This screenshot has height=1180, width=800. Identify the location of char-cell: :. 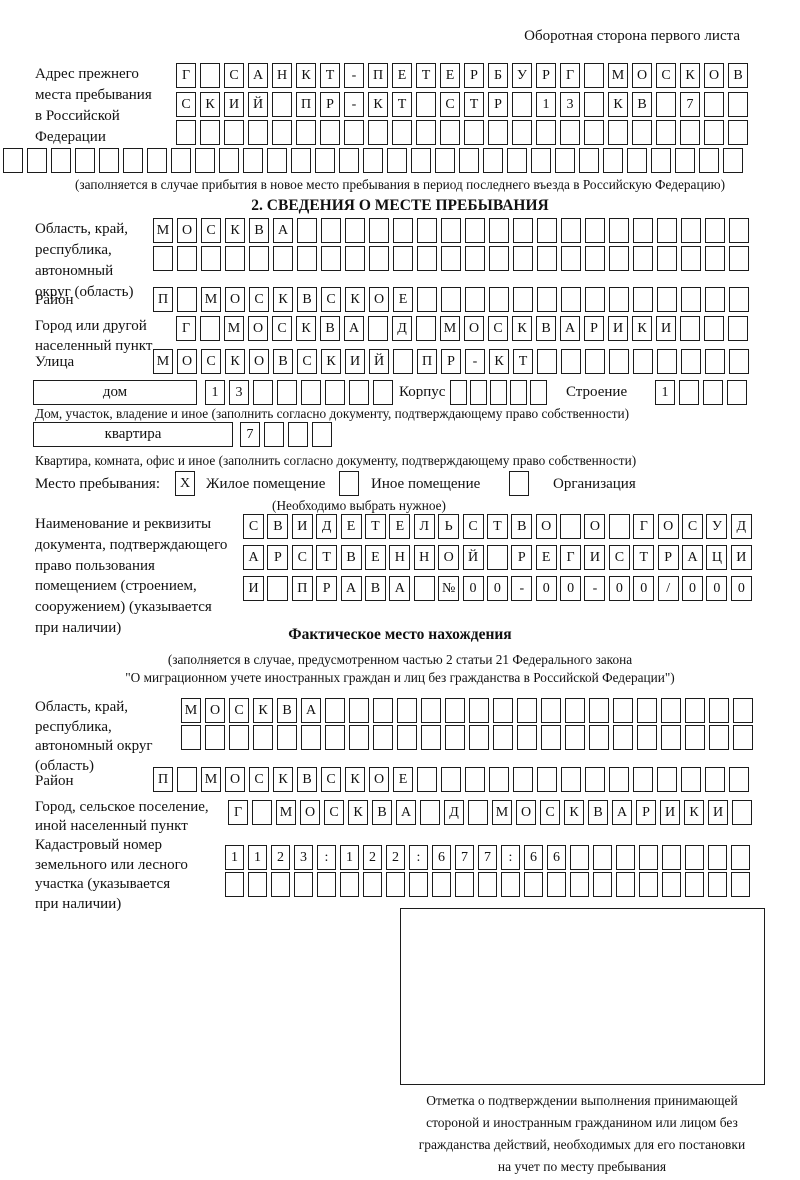
(418, 857).